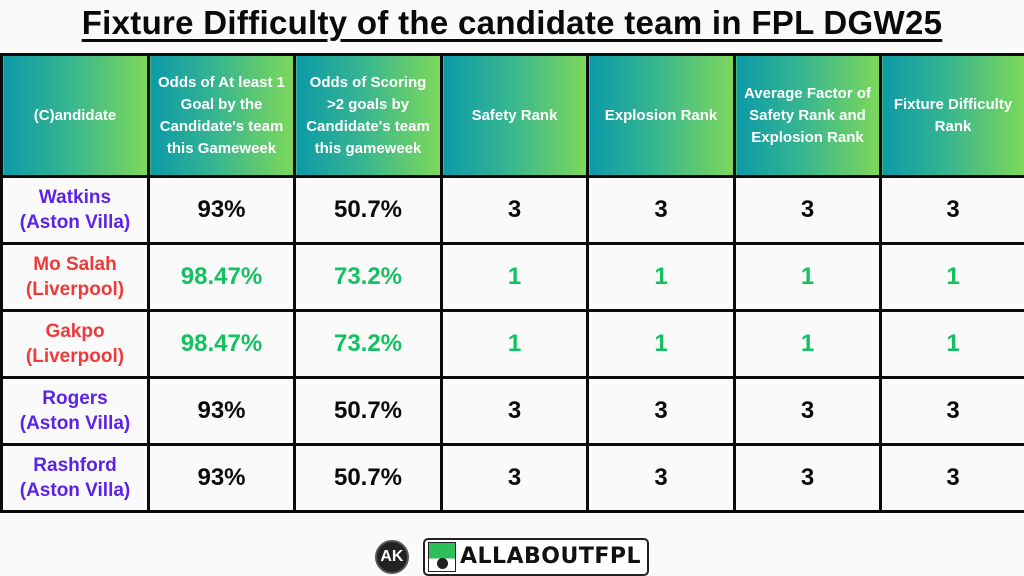  What do you see at coordinates (75, 398) in the screenshot?
I see `player-name: Rogers` at bounding box center [75, 398].